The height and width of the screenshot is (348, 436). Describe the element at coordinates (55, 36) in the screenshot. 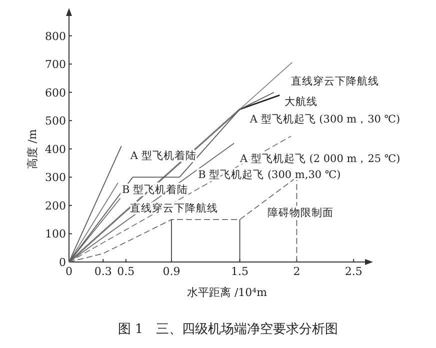

I see `y-tick-label: 800` at that location.